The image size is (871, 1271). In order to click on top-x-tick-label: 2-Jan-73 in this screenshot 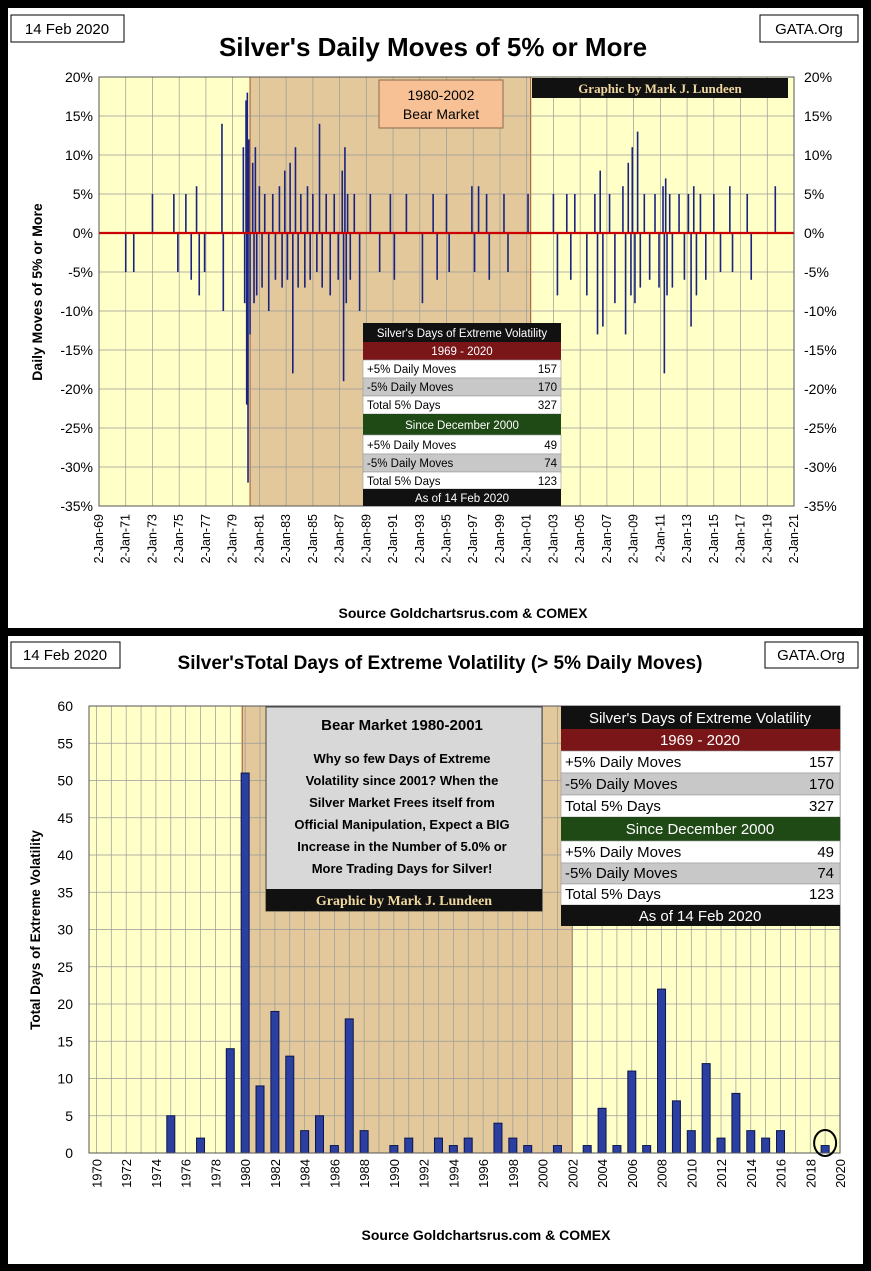, I will do `click(152, 538)`.